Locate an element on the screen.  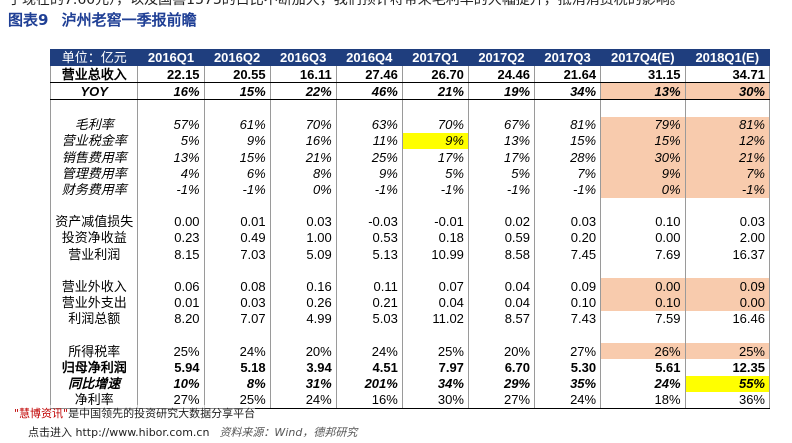
column-header: 2017Q1 is located at coordinates (435, 57).